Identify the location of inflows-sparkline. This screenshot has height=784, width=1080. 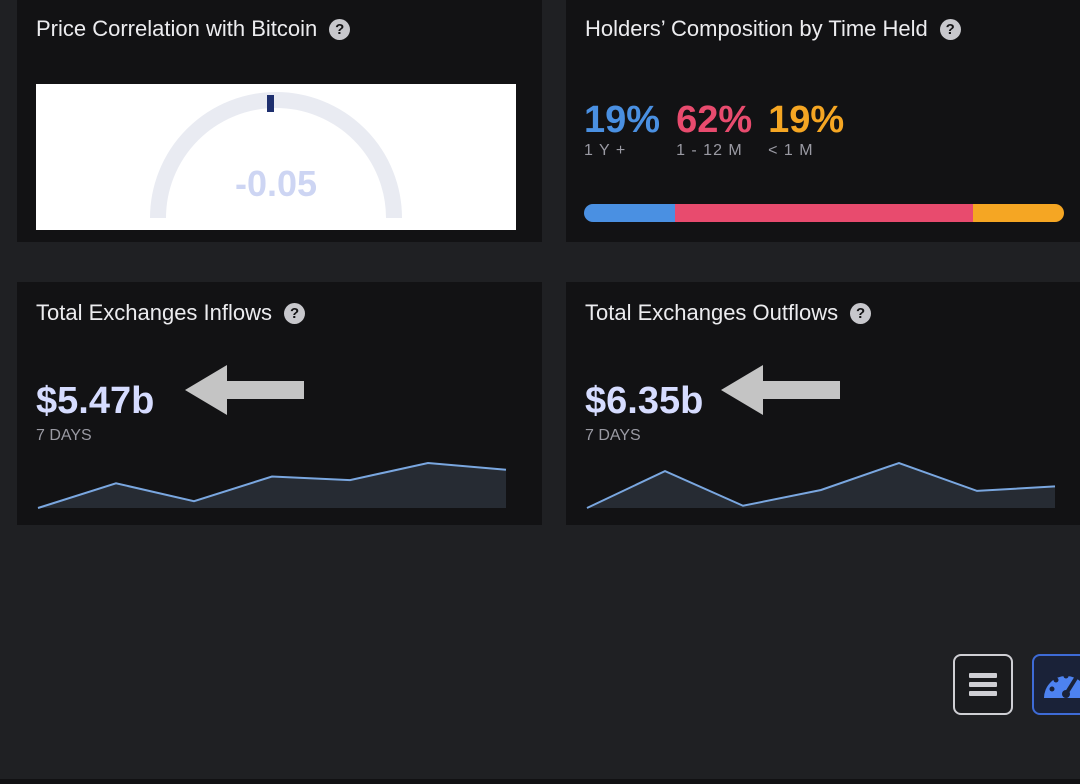
(272, 485).